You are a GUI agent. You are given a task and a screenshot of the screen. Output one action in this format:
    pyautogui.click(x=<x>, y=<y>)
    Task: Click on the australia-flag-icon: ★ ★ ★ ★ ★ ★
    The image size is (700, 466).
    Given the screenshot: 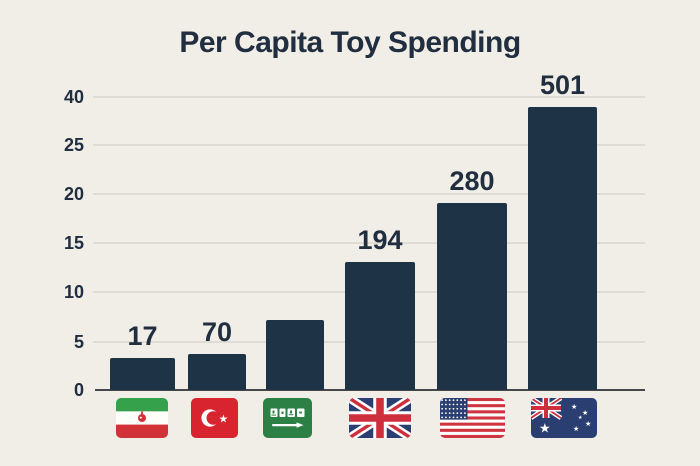 What is the action you would take?
    pyautogui.click(x=564, y=418)
    